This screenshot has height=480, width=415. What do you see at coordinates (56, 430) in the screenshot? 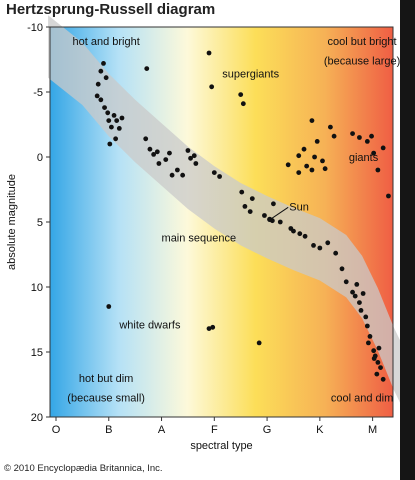
I see `x-tick-label: O` at bounding box center [56, 430].